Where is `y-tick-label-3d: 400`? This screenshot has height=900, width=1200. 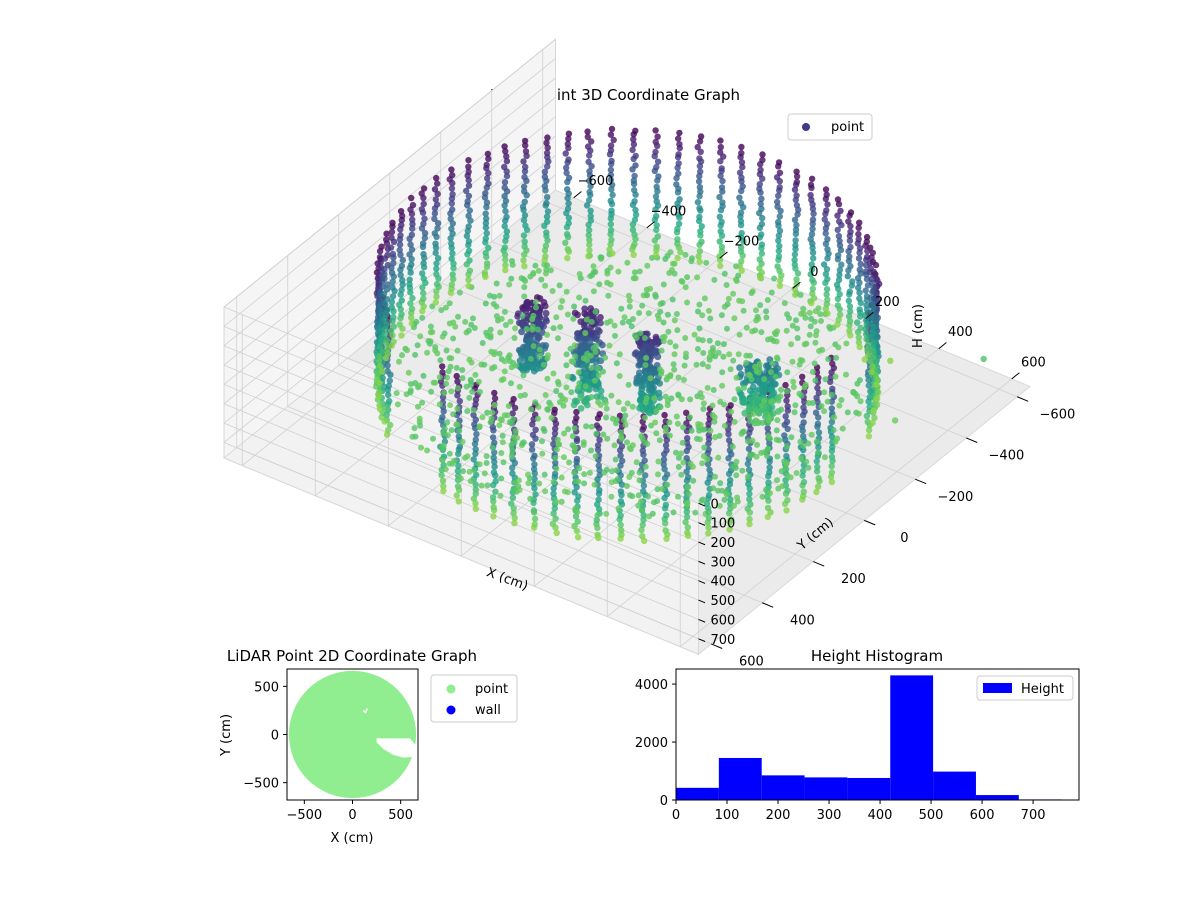
y-tick-label-3d: 400 is located at coordinates (802, 620).